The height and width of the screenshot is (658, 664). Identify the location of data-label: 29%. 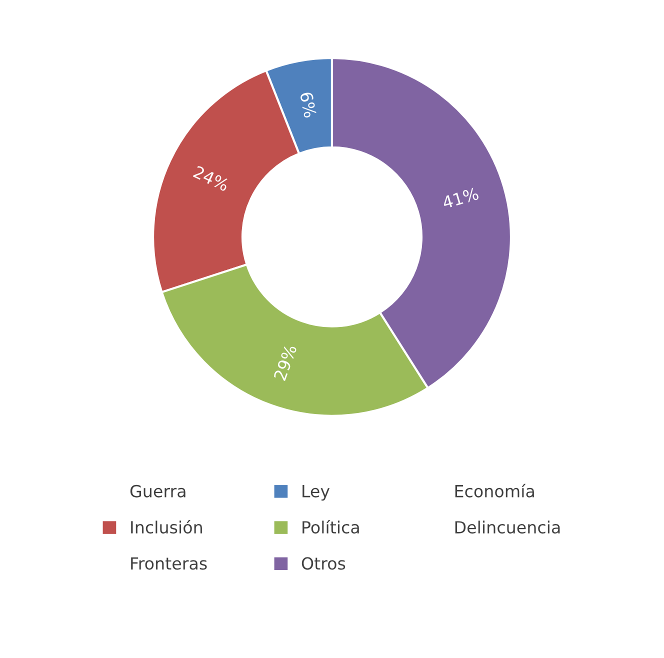
(285, 363).